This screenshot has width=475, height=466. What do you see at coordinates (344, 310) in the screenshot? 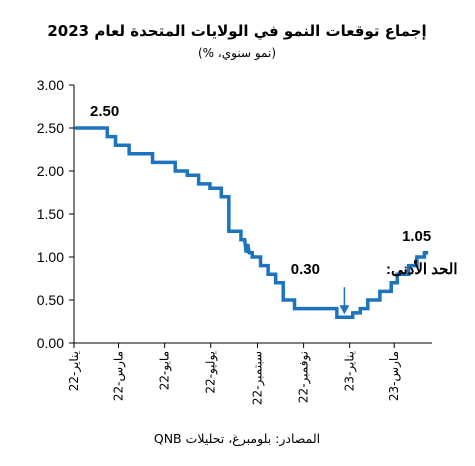
I see `min-arrow-head` at bounding box center [344, 310].